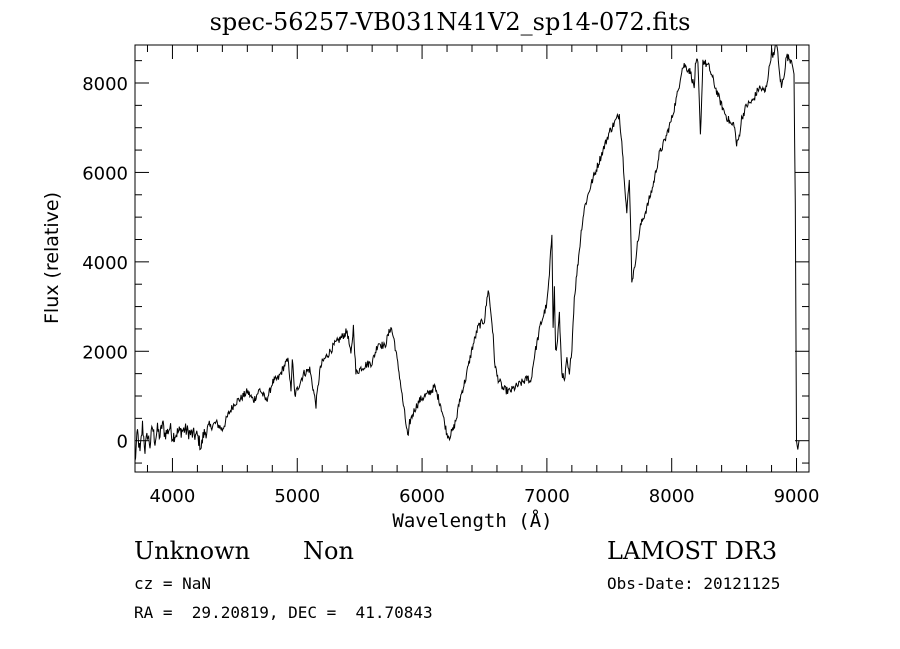 The width and height of the screenshot is (900, 649). What do you see at coordinates (692, 551) in the screenshot?
I see `survey-label: LAMOST DR3` at bounding box center [692, 551].